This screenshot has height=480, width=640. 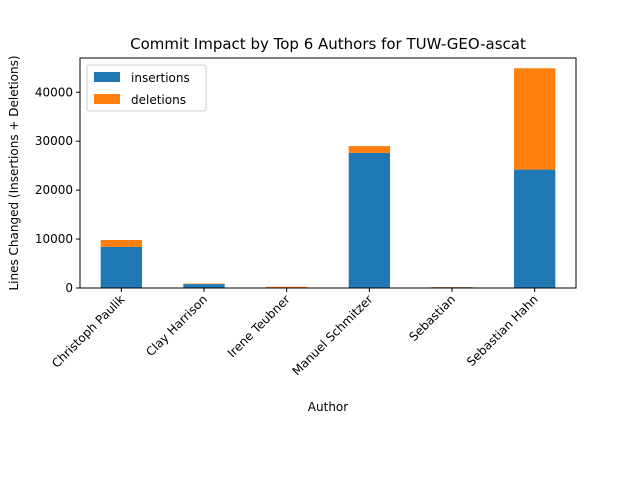 I want to click on legend-swatch-insertions, so click(x=107, y=77).